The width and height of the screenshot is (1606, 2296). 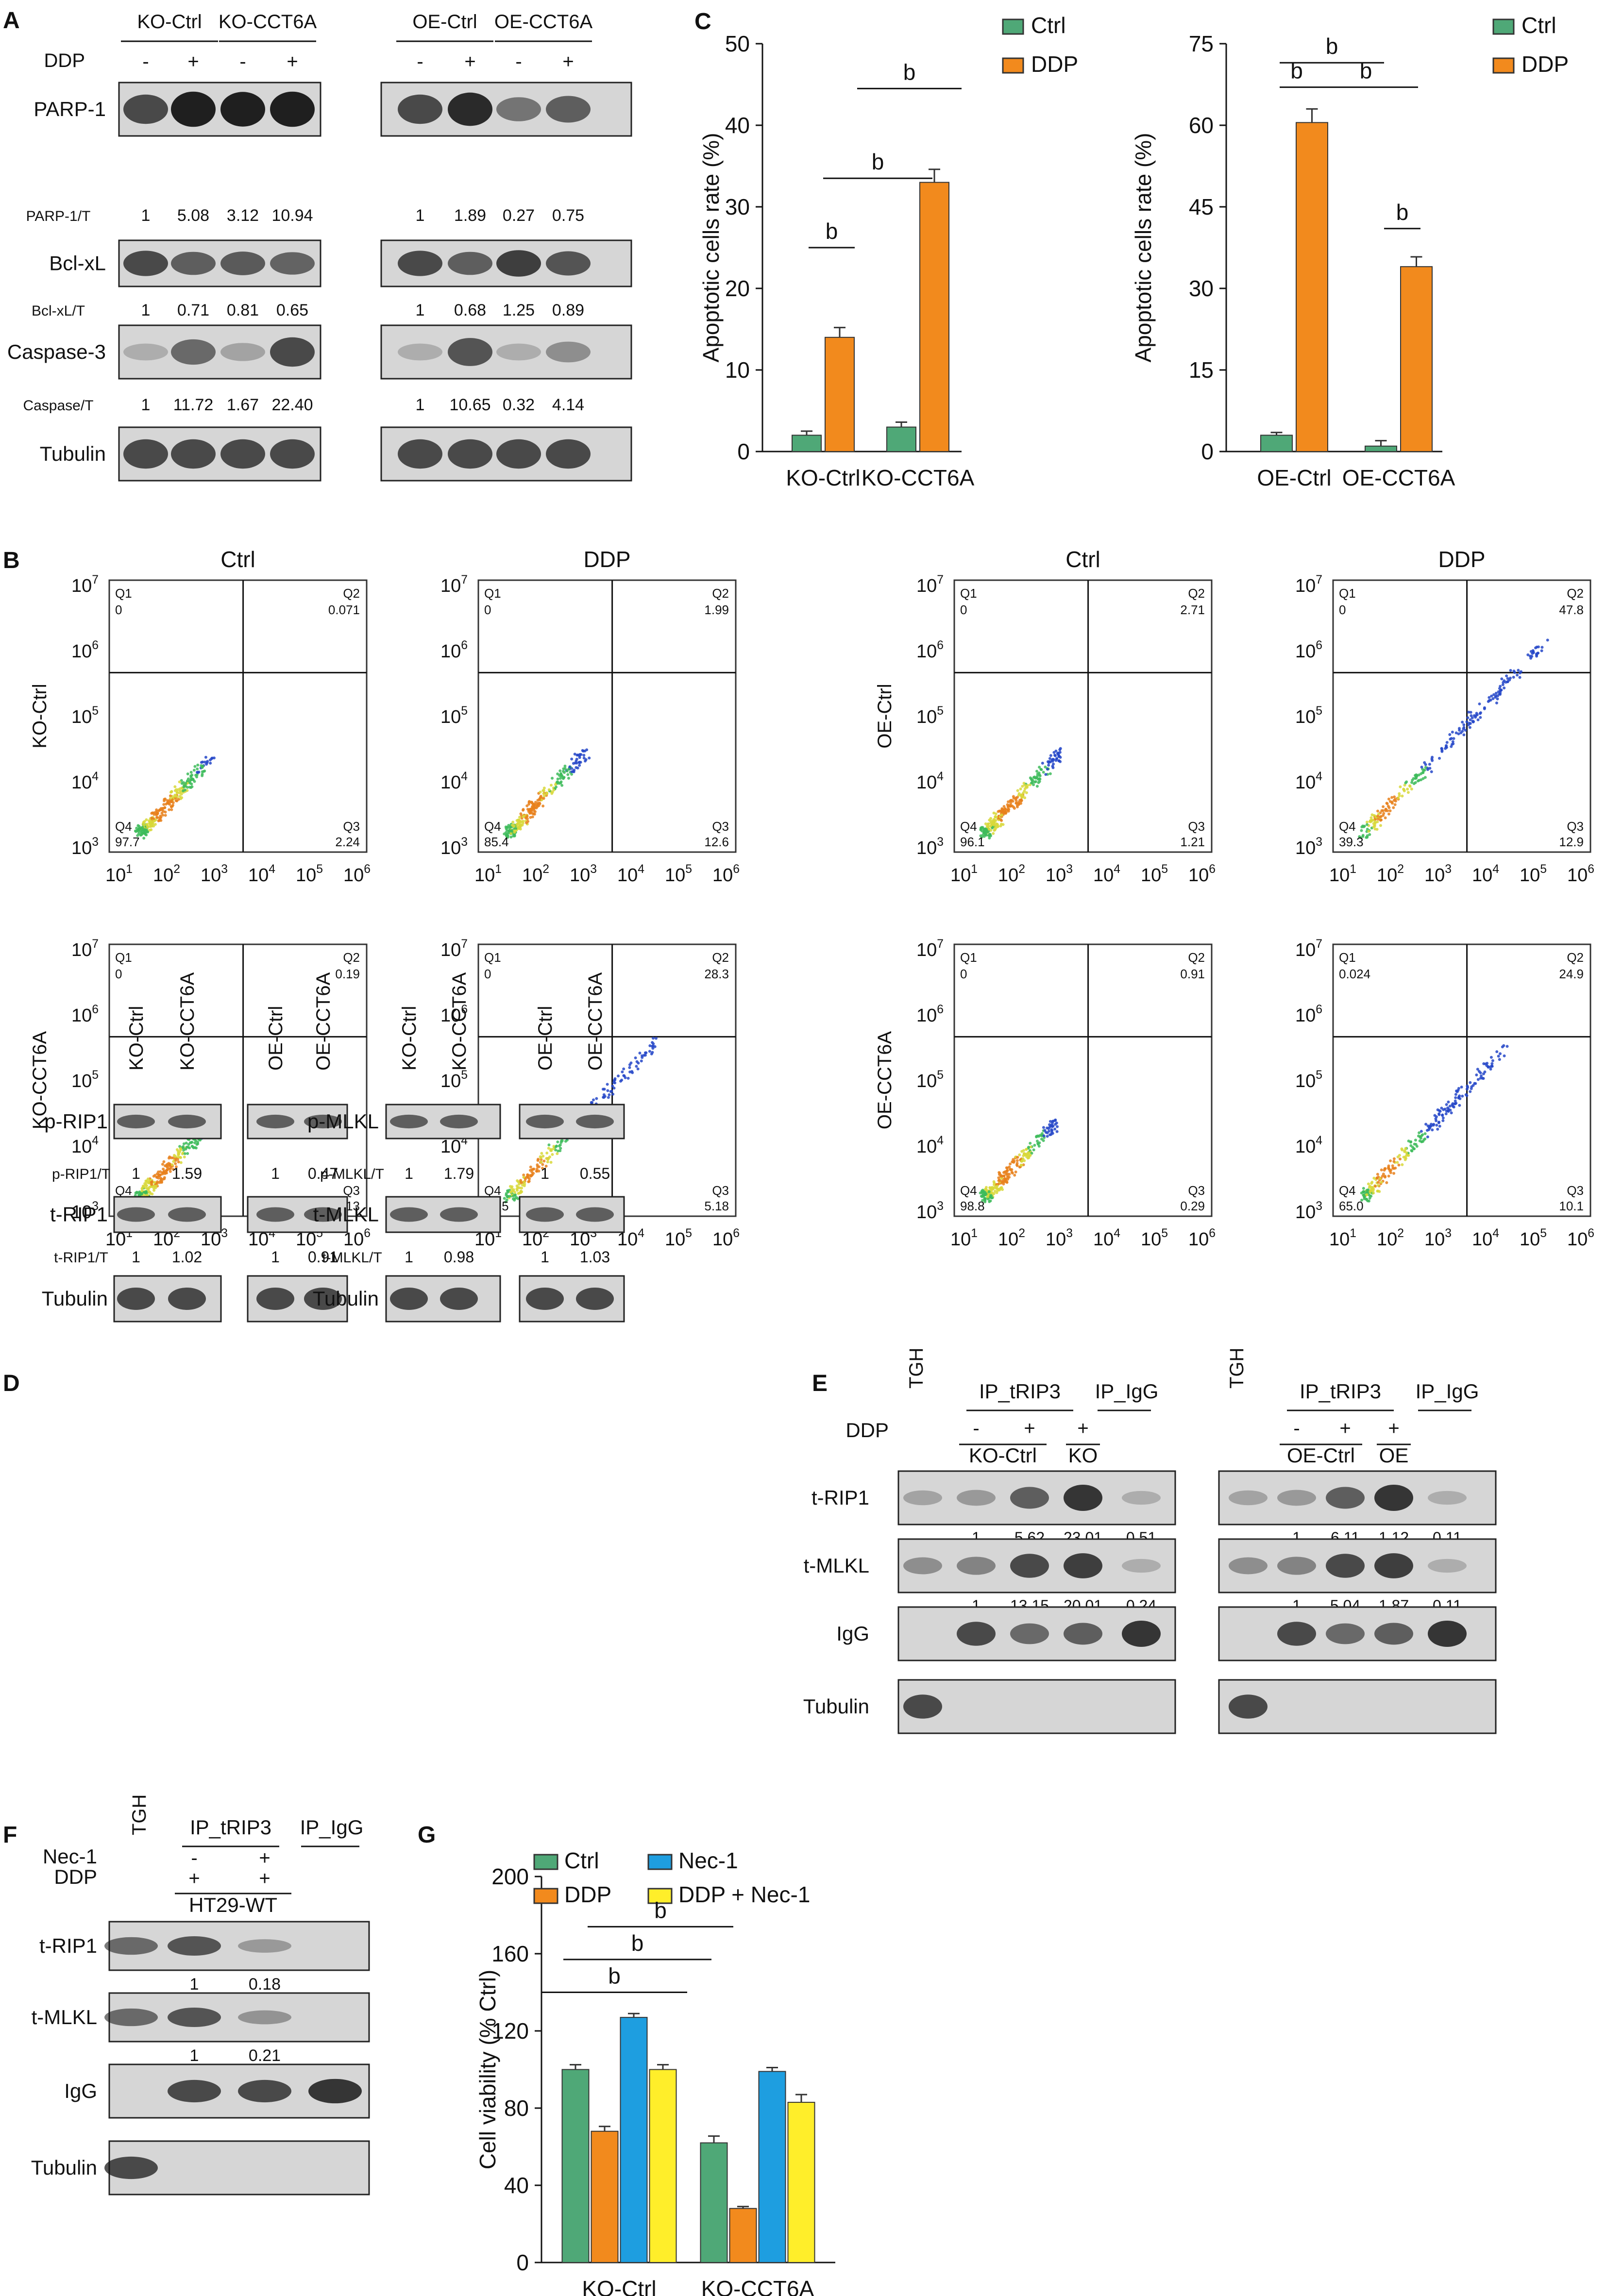 What do you see at coordinates (58, 311) in the screenshot?
I see `a-ratio-label: Bcl-xL/T` at bounding box center [58, 311].